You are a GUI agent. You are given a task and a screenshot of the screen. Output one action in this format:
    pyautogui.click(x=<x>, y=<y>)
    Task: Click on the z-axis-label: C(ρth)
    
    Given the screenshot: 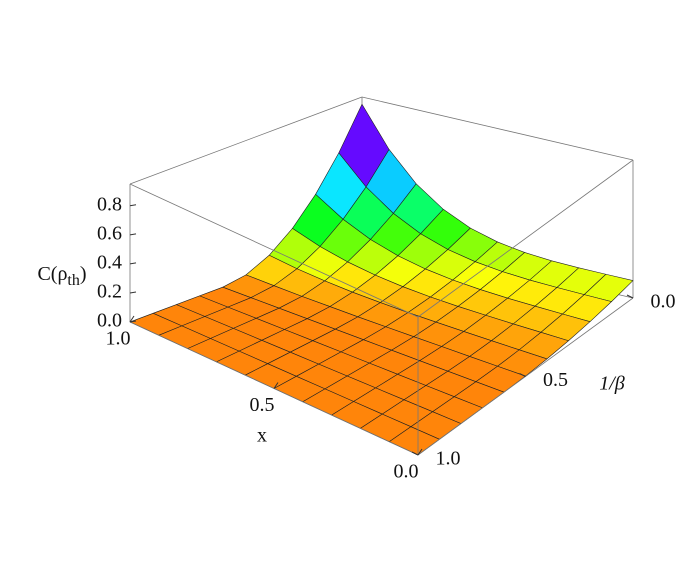 What is the action you would take?
    pyautogui.click(x=61, y=276)
    